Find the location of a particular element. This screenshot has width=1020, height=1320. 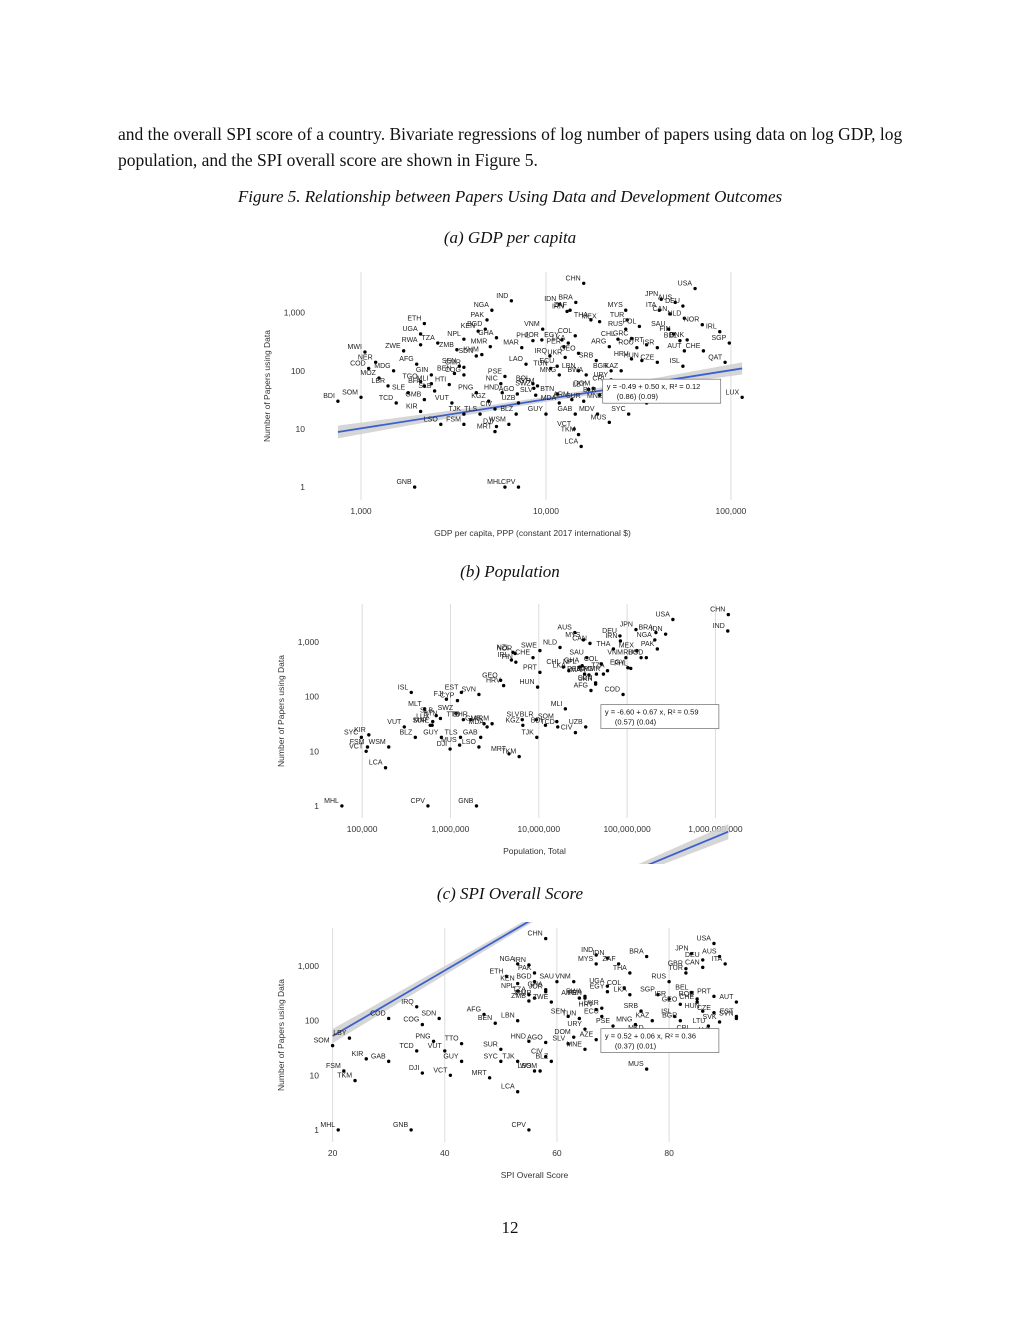

point-label: SEN is located at coordinates (558, 1011).